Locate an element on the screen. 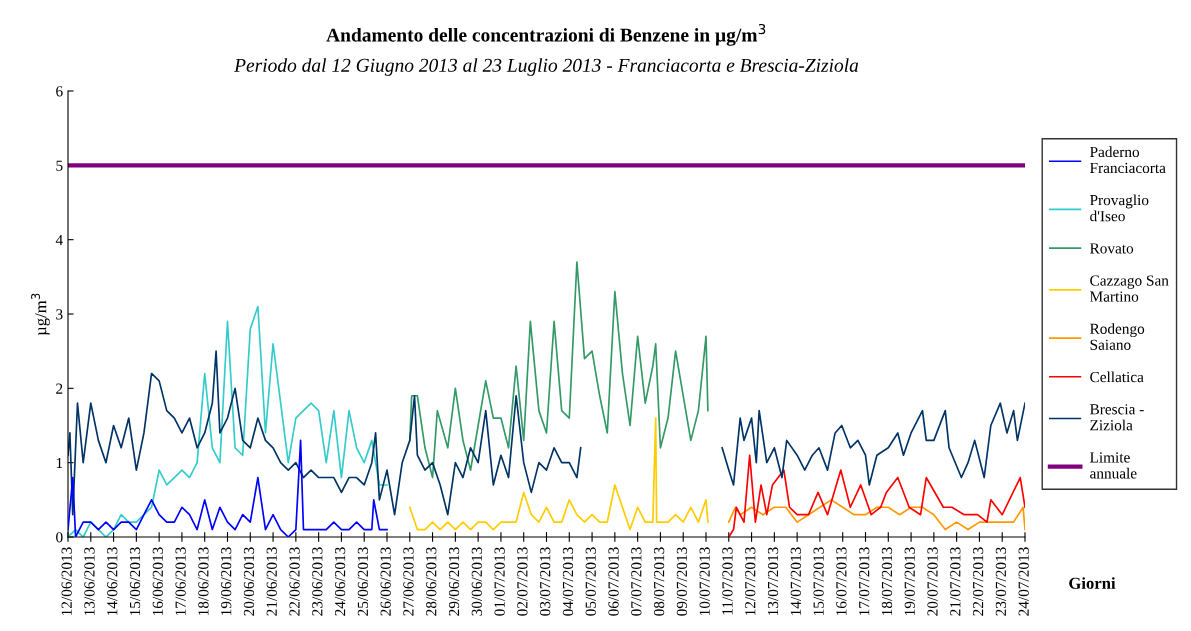 Image resolution: width=1191 pixels, height=631 pixels. legend-label: Rovato is located at coordinates (1112, 248).